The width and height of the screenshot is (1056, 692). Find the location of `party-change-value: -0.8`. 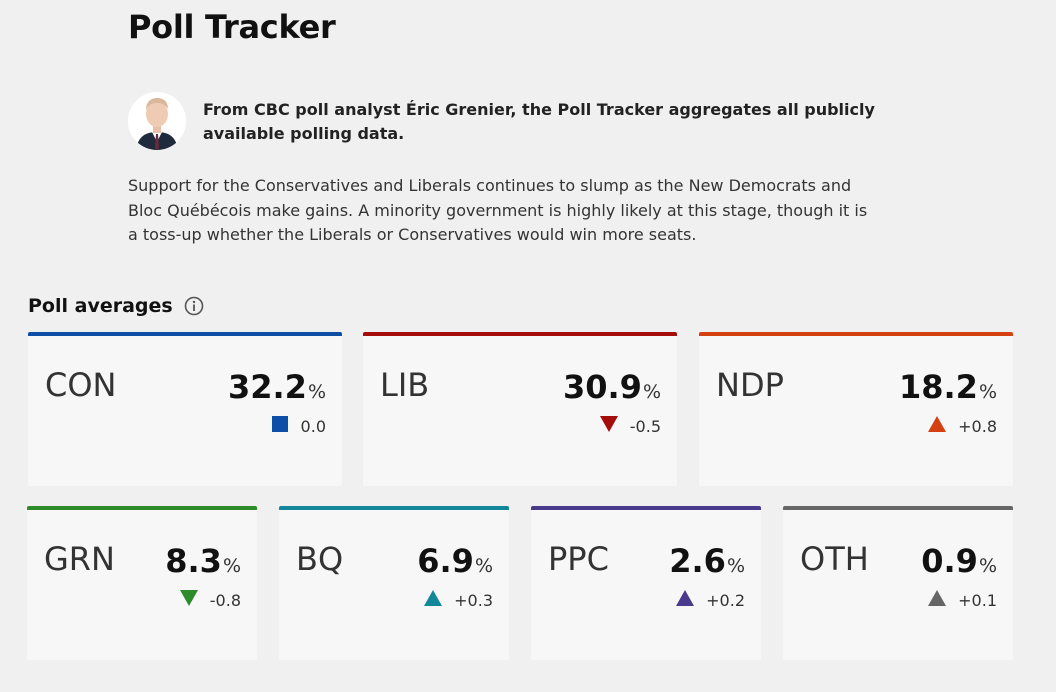

party-change-value: -0.8 is located at coordinates (225, 600).